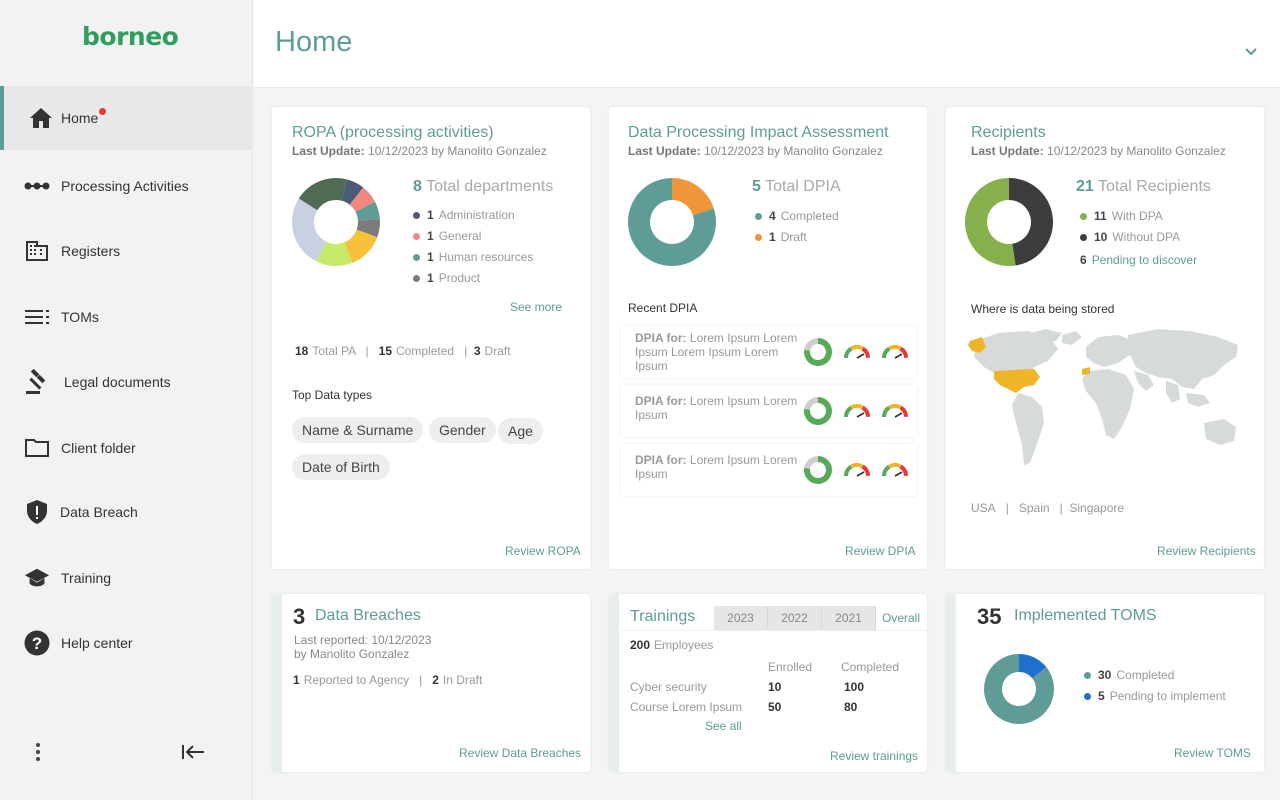 This screenshot has height=800, width=1280. I want to click on map-highlight-alaska, so click(977, 345).